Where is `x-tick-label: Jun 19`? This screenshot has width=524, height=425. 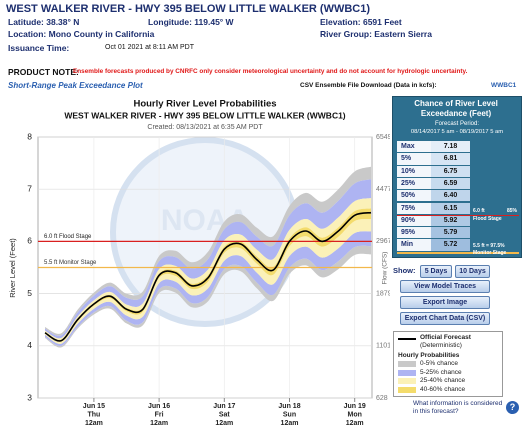 x-tick-label: Jun 19 is located at coordinates (355, 406).